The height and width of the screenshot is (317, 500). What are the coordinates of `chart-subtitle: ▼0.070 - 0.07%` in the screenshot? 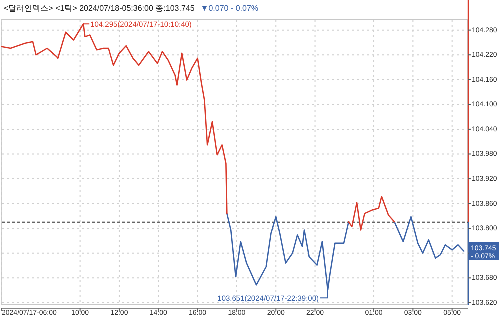 It's located at (229, 8).